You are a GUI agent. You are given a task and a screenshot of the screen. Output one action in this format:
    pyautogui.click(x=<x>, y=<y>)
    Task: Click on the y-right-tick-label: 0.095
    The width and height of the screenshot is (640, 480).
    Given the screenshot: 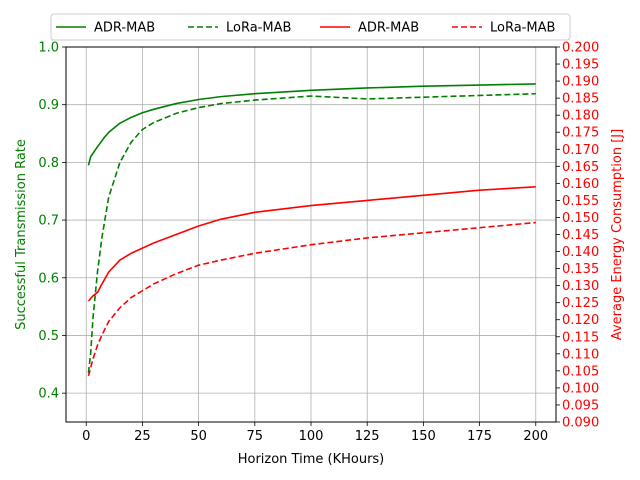 What is the action you would take?
    pyautogui.click(x=580, y=405)
    